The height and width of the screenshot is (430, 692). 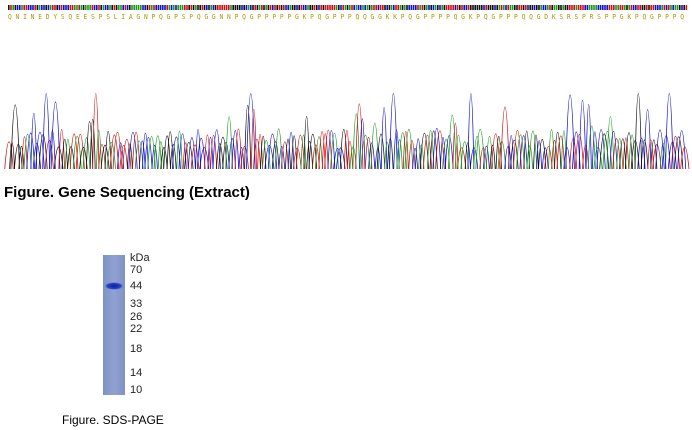 What do you see at coordinates (136, 286) in the screenshot?
I see `marker-label: 44` at bounding box center [136, 286].